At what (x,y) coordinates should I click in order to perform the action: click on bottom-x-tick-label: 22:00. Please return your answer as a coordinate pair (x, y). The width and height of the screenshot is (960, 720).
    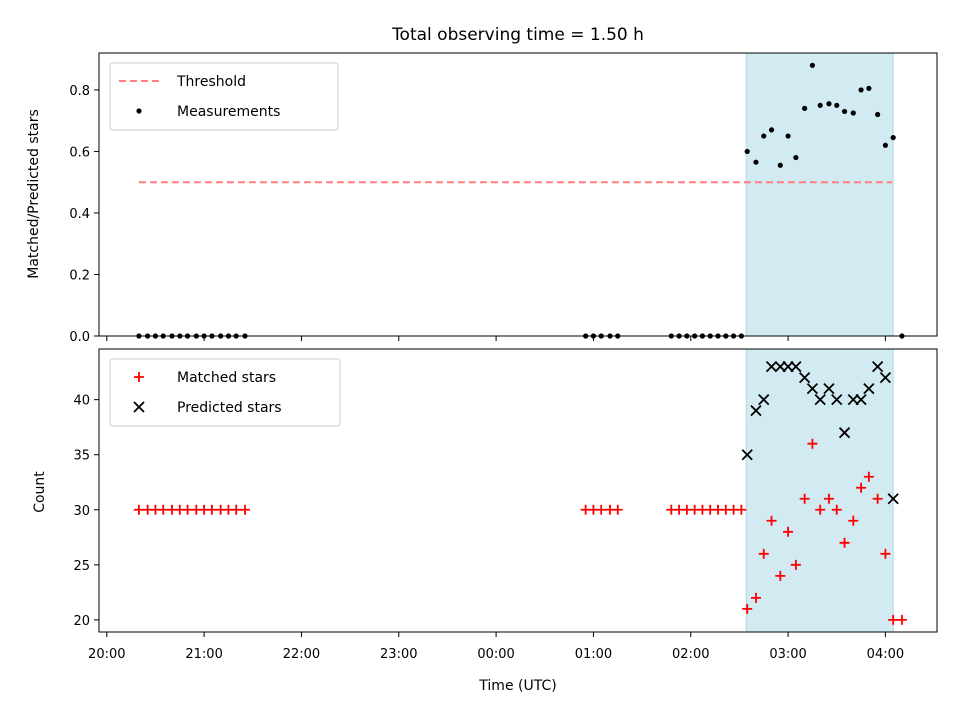
    Looking at the image, I should click on (301, 654).